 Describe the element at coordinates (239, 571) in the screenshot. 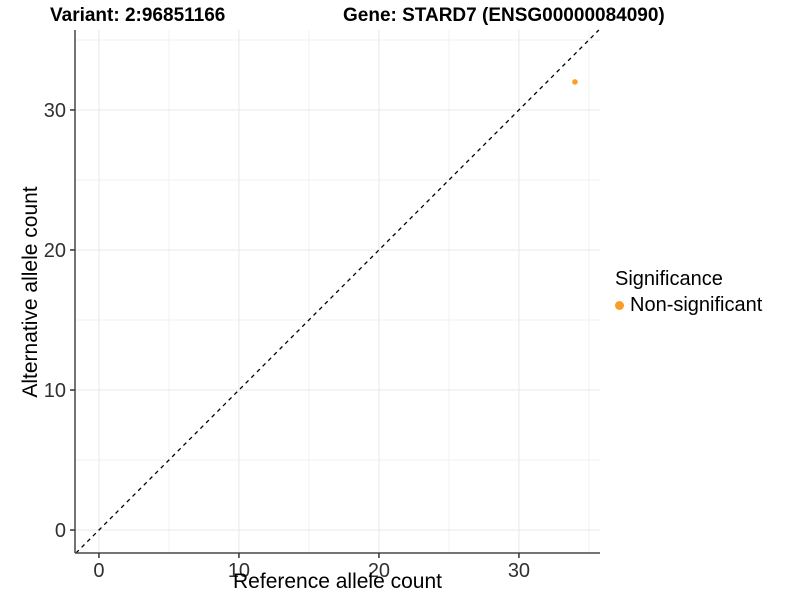

I see `x-tick-label: 10` at that location.